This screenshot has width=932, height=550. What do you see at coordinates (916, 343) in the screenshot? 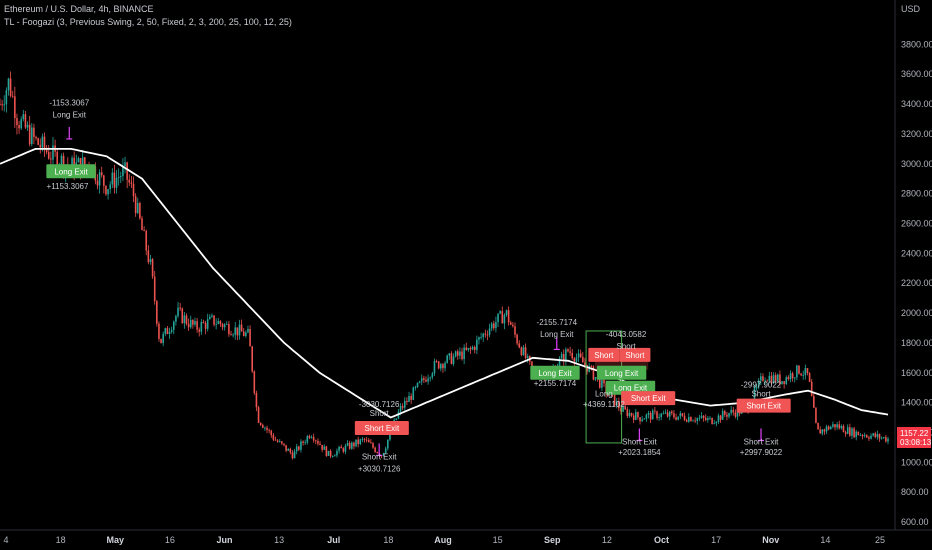
I see `price-tick-label: 1800.00` at bounding box center [916, 343].